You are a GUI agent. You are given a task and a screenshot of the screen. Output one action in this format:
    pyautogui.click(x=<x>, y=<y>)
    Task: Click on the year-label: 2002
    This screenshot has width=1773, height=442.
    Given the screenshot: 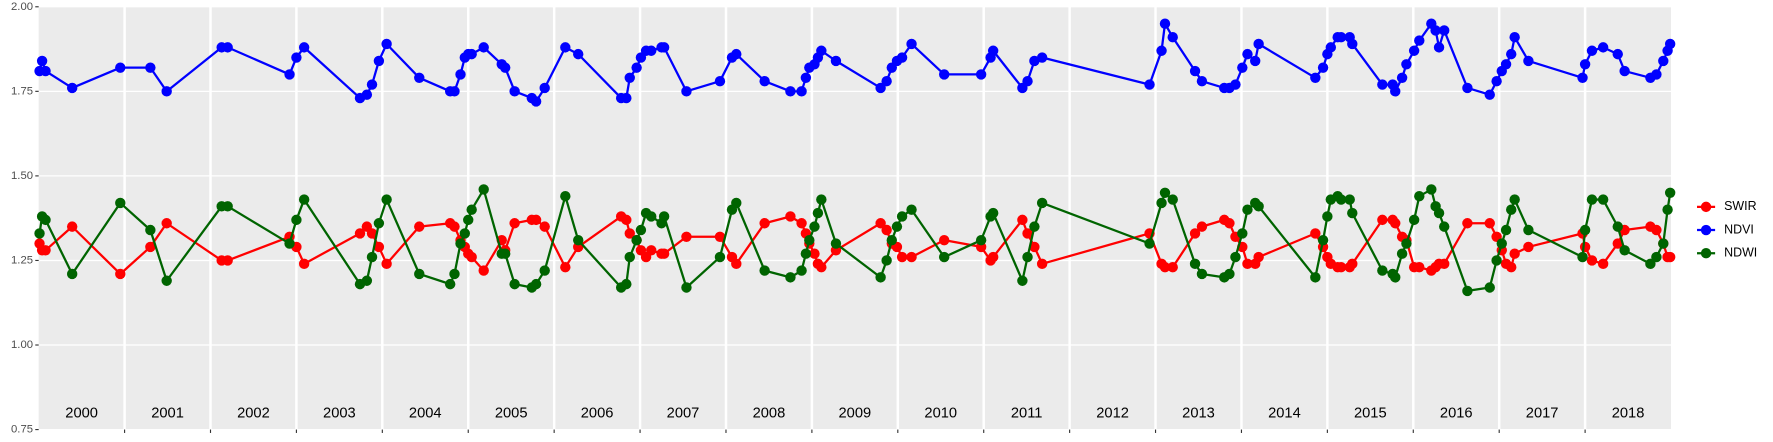 What is the action you would take?
    pyautogui.click(x=253, y=414)
    